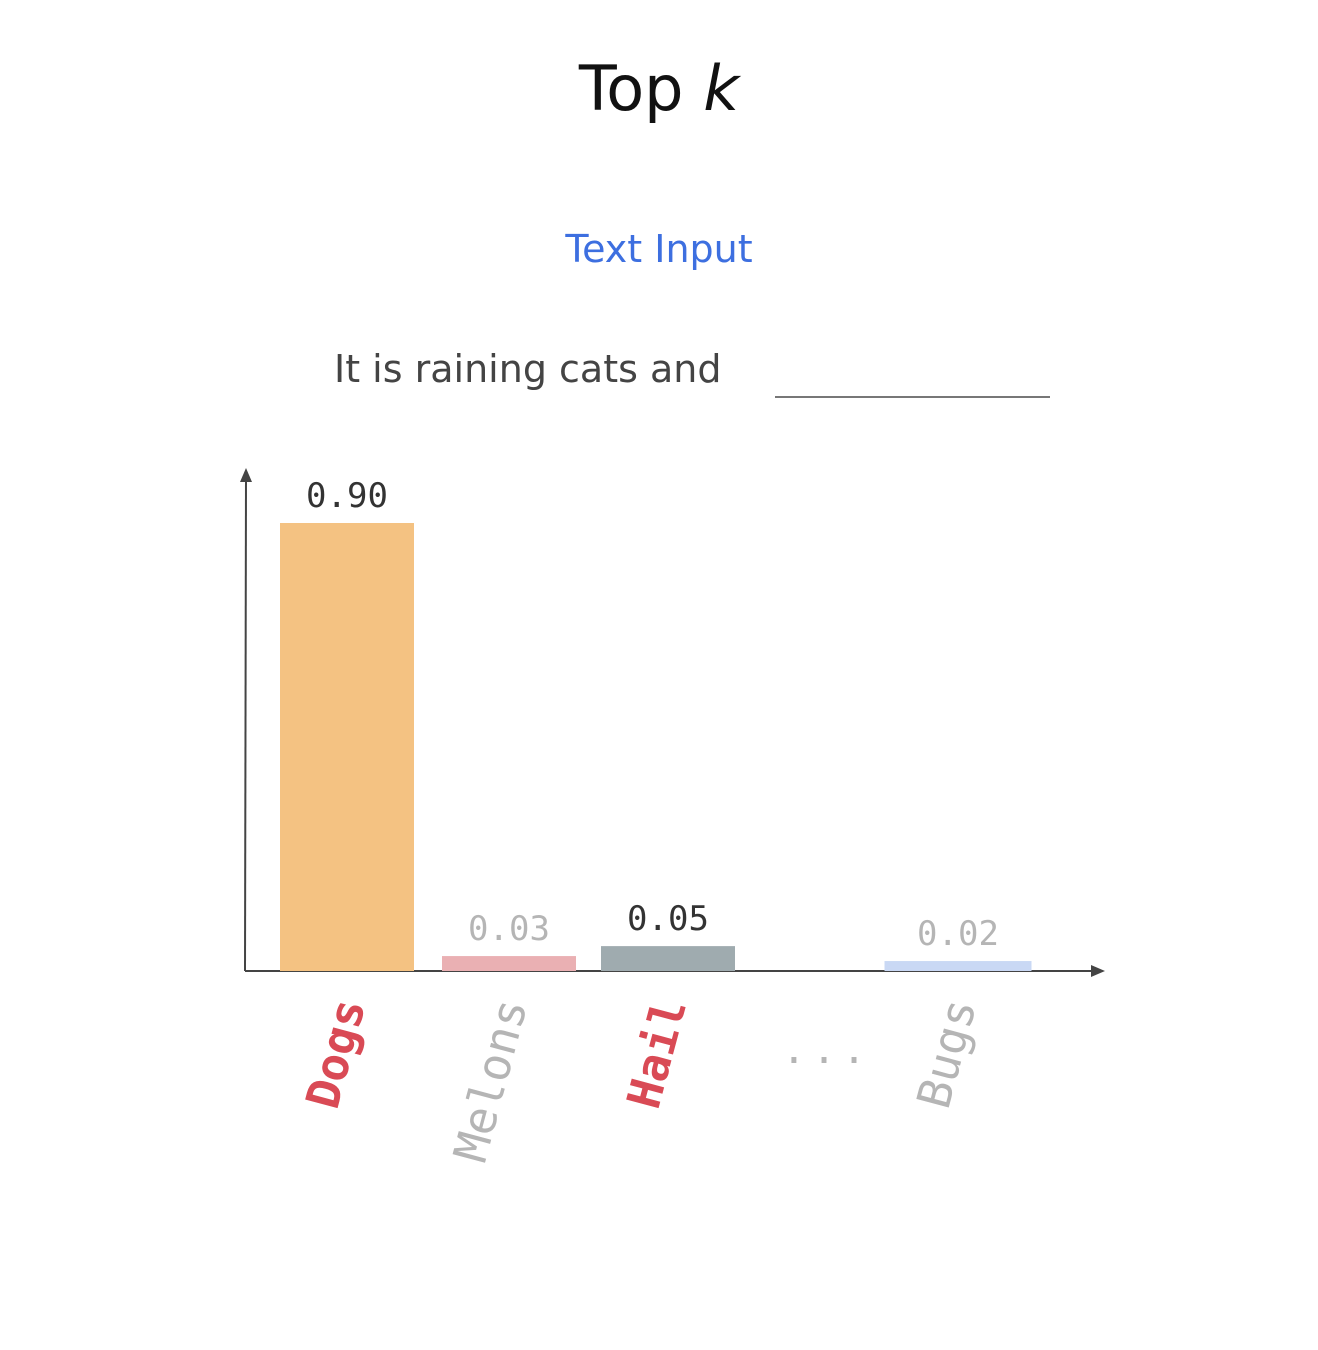 The height and width of the screenshot is (1350, 1318). What do you see at coordinates (958, 934) in the screenshot?
I see `value-label-bugs: 0.02` at bounding box center [958, 934].